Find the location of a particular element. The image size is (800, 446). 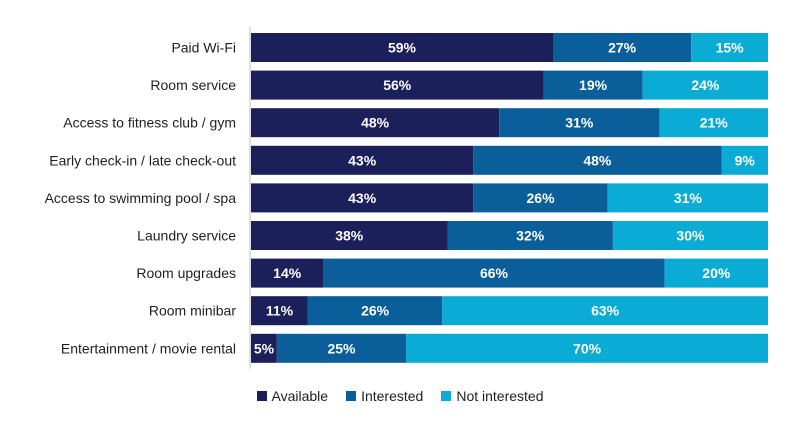

value-label-not-interested-room-service: 24% is located at coordinates (705, 85).